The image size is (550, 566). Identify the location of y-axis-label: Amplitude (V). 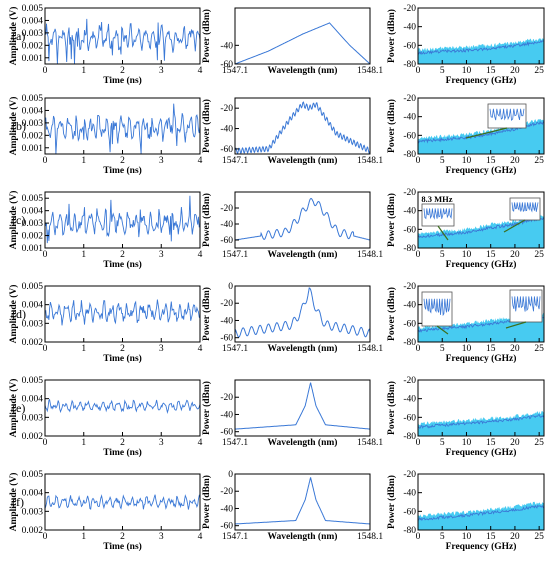
(13, 220).